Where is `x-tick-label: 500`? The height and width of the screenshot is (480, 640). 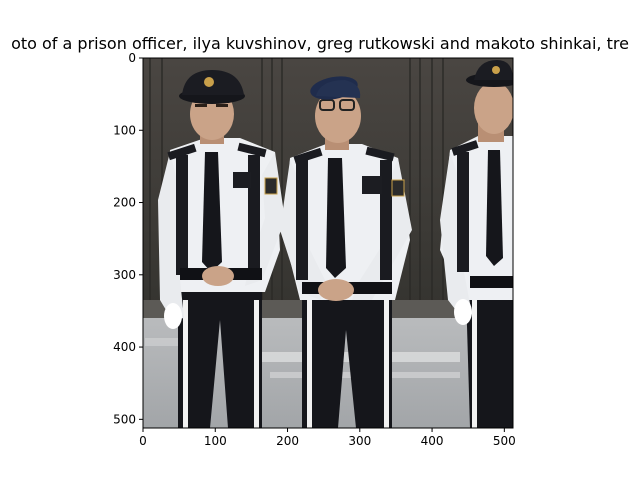 x-tick-label: 500 is located at coordinates (504, 441).